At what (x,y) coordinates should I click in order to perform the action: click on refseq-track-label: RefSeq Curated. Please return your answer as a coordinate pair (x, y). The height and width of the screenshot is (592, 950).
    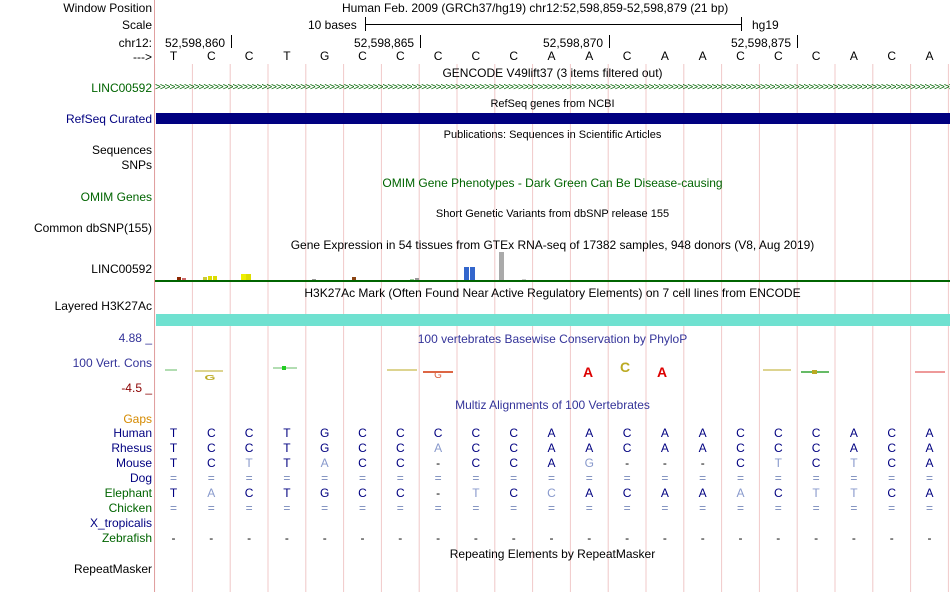
    Looking at the image, I should click on (108, 119).